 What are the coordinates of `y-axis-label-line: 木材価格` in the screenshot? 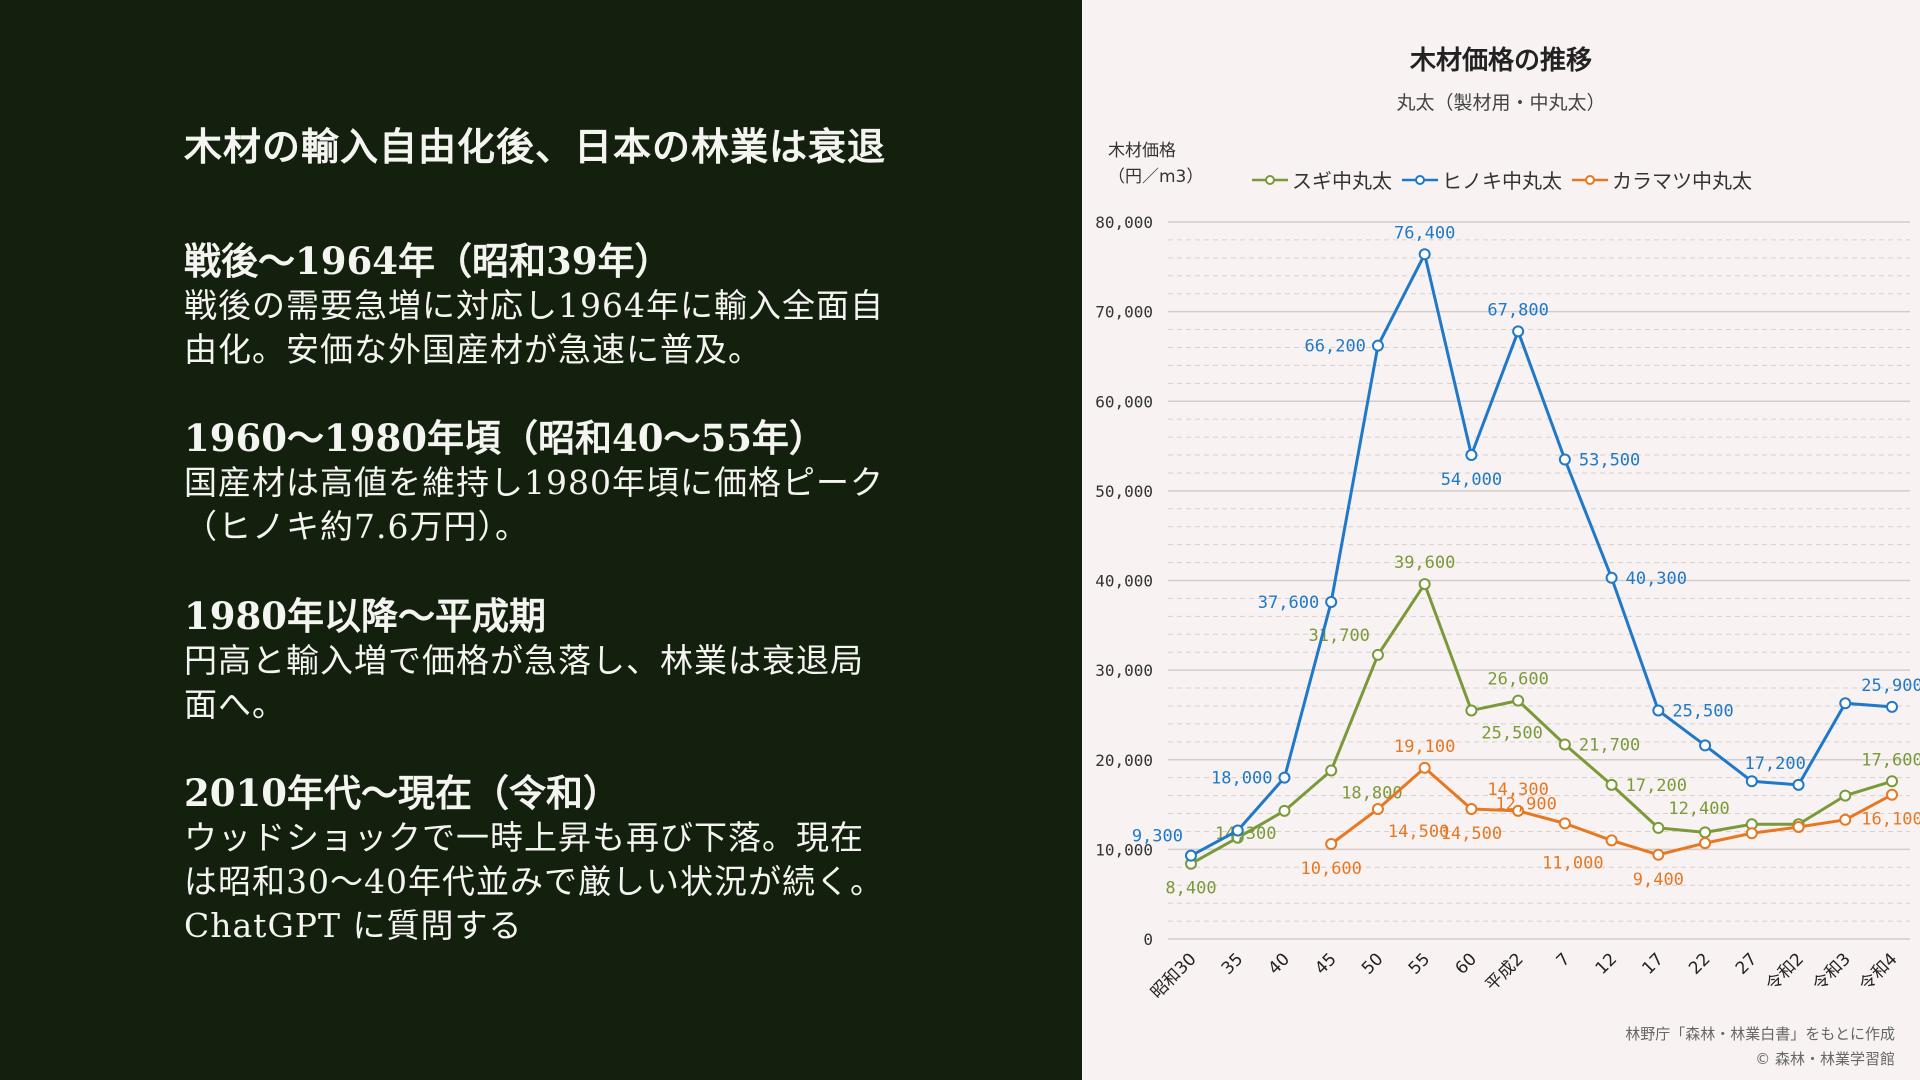 It's located at (1142, 151).